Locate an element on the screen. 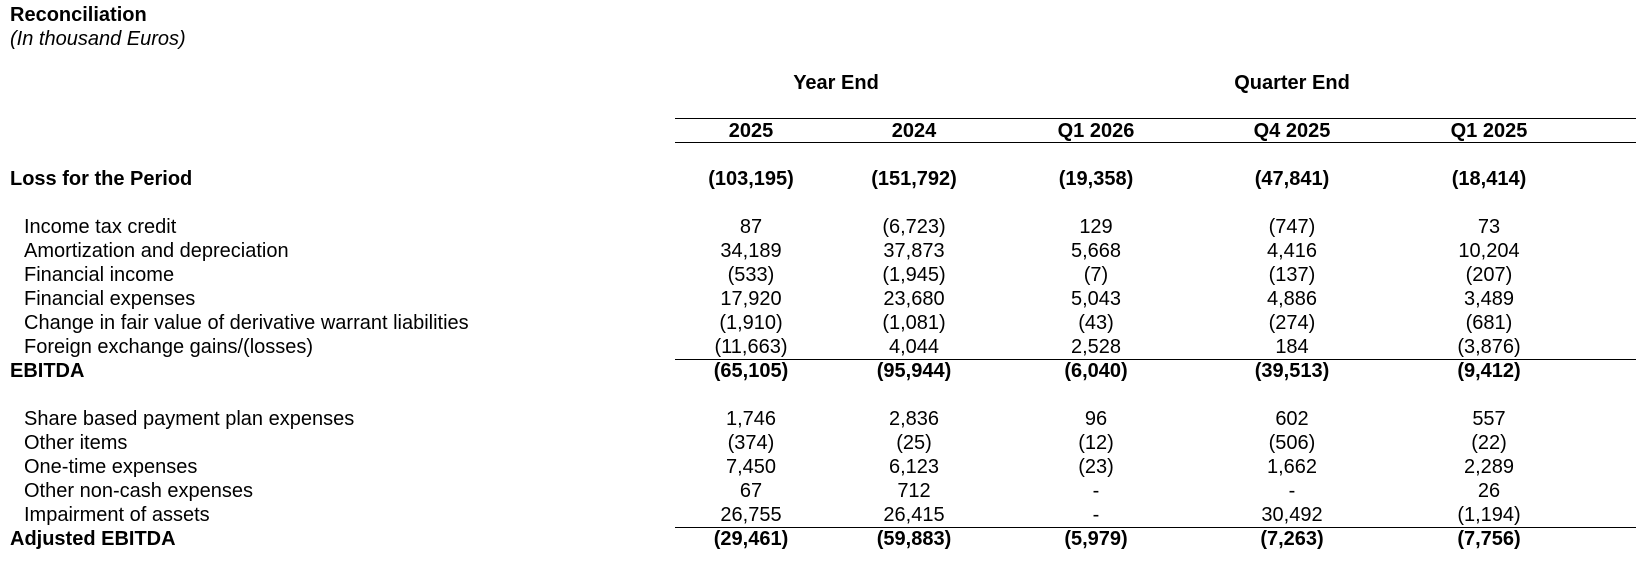 This screenshot has width=1636, height=579. table-cell: (25) is located at coordinates (914, 443).